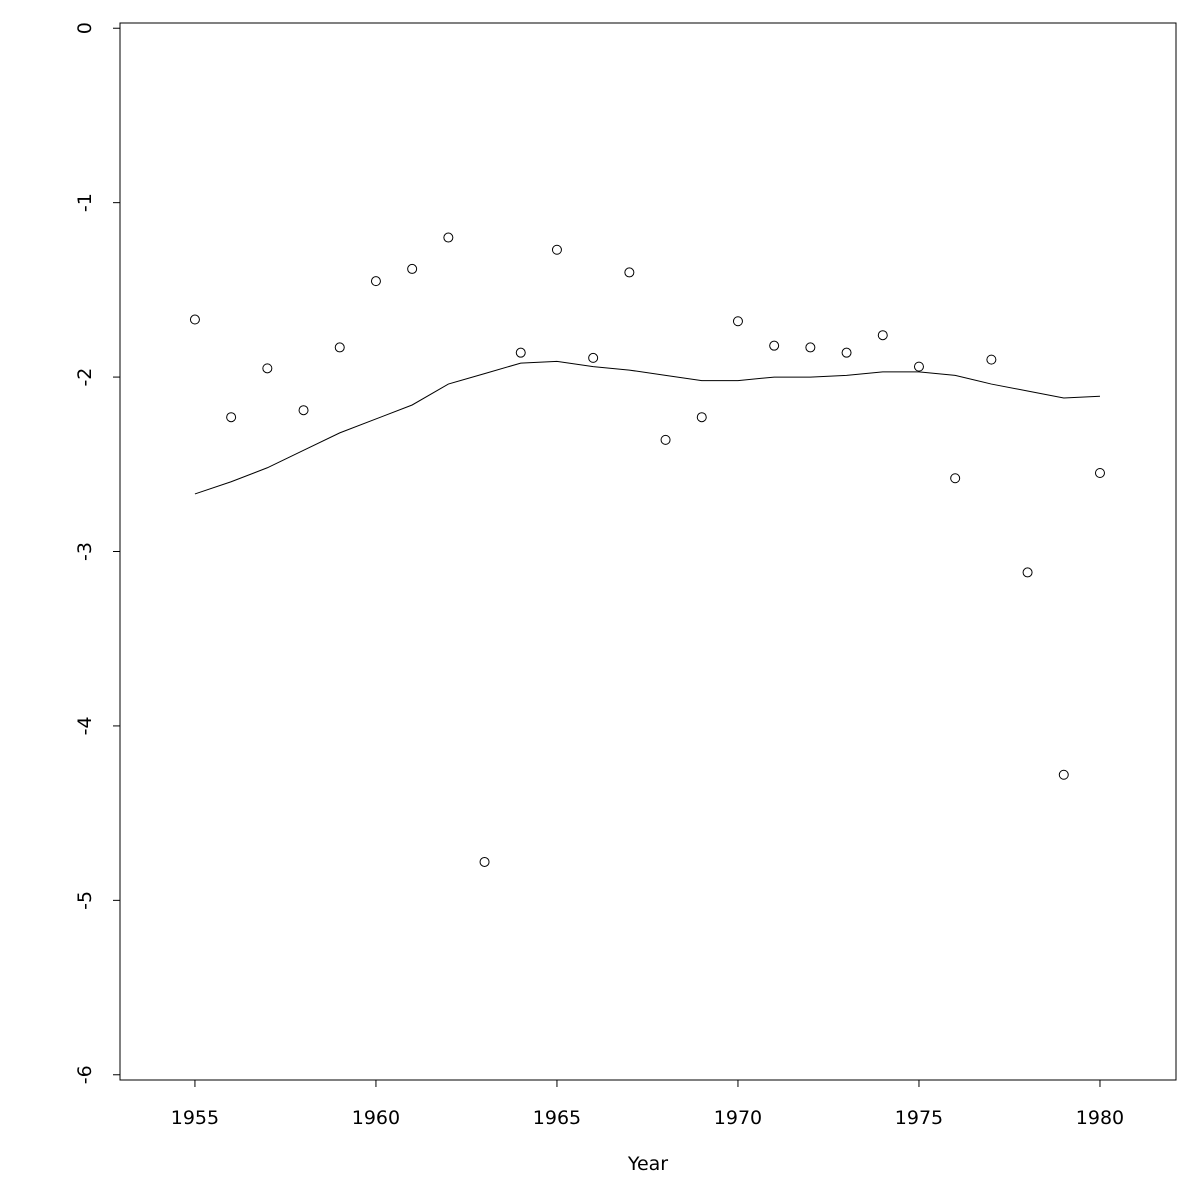 This screenshot has height=1200, width=1200. I want to click on x-axis-label: Year, so click(647, 1164).